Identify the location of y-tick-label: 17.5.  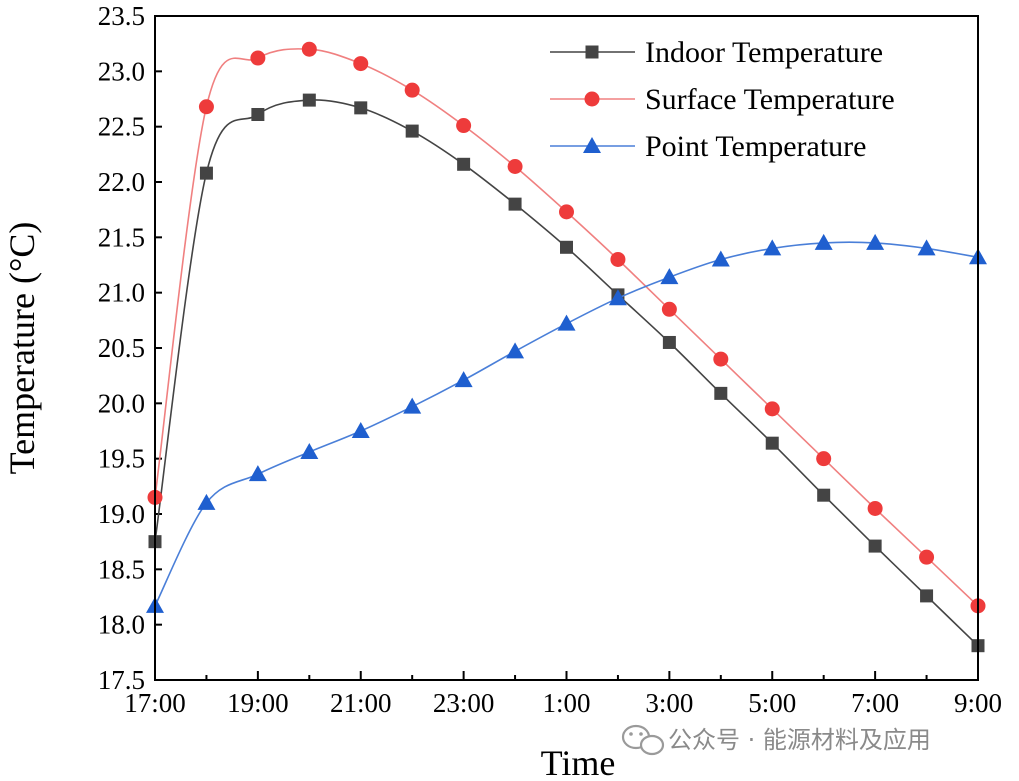
(121, 680).